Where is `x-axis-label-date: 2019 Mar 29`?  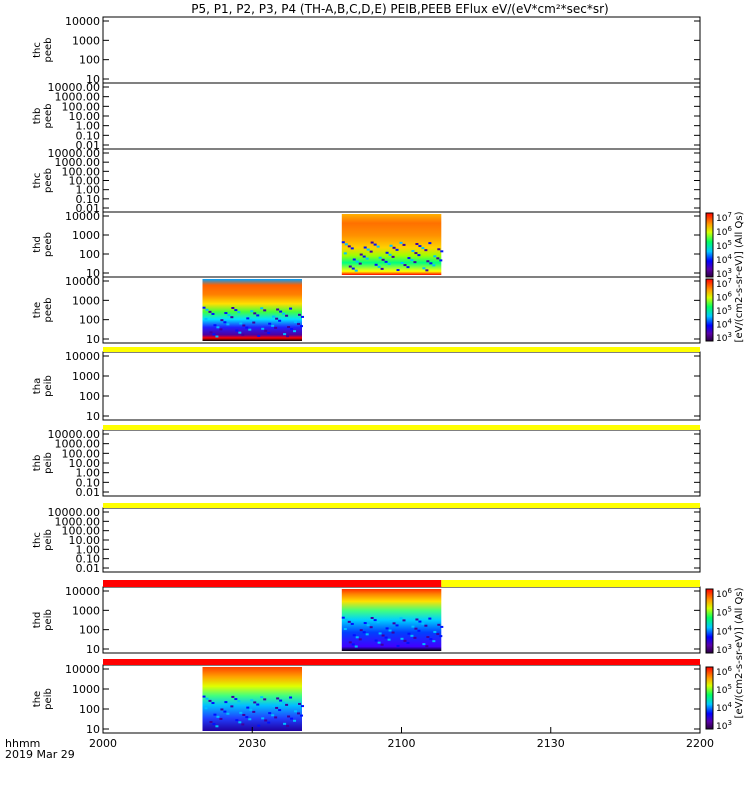
x-axis-label-date: 2019 Mar 29 is located at coordinates (40, 754).